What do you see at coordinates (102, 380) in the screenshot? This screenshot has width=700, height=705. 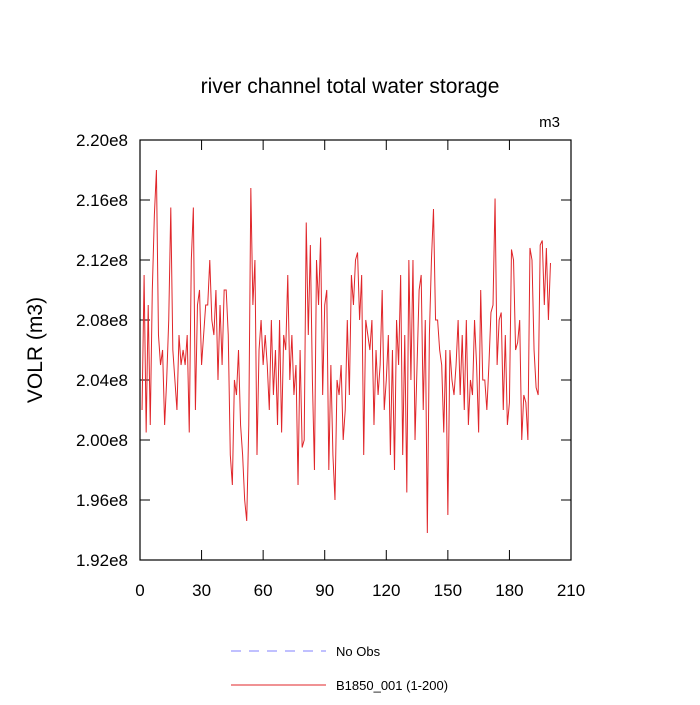 I see `y-tick-label: 2.04e8` at bounding box center [102, 380].